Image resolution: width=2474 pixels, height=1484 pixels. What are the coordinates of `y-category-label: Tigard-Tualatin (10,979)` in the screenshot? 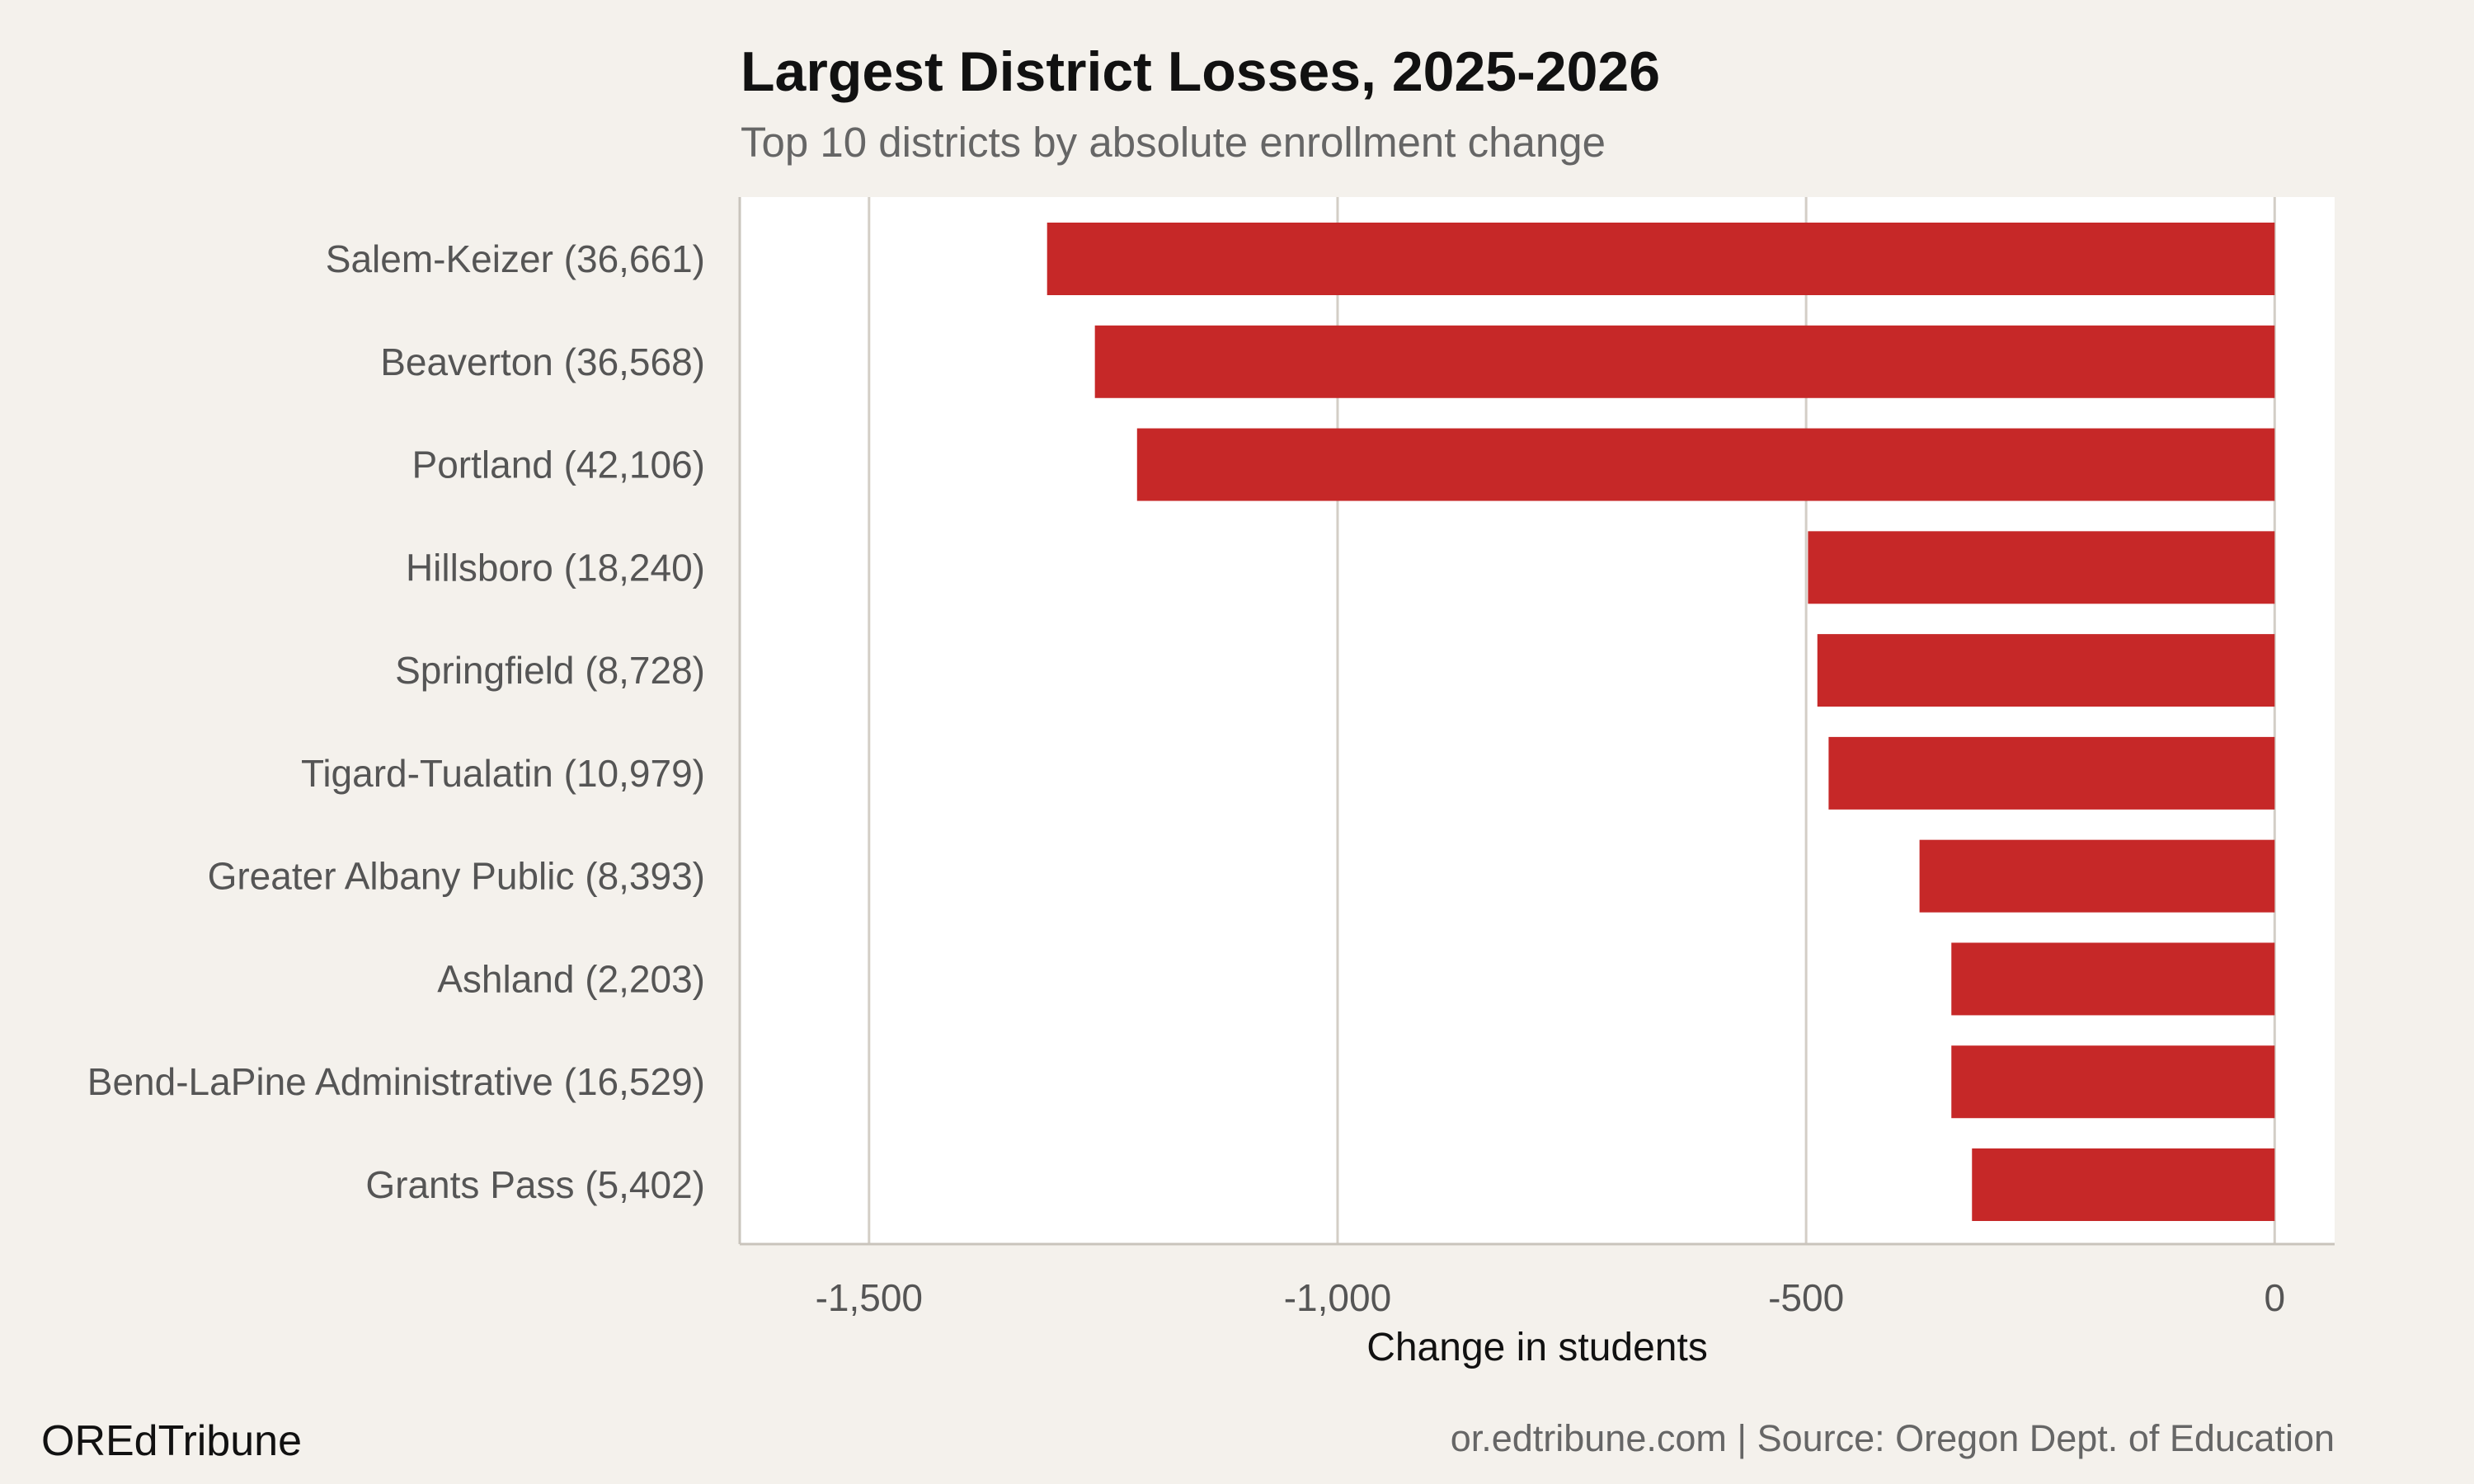 It's located at (503, 773).